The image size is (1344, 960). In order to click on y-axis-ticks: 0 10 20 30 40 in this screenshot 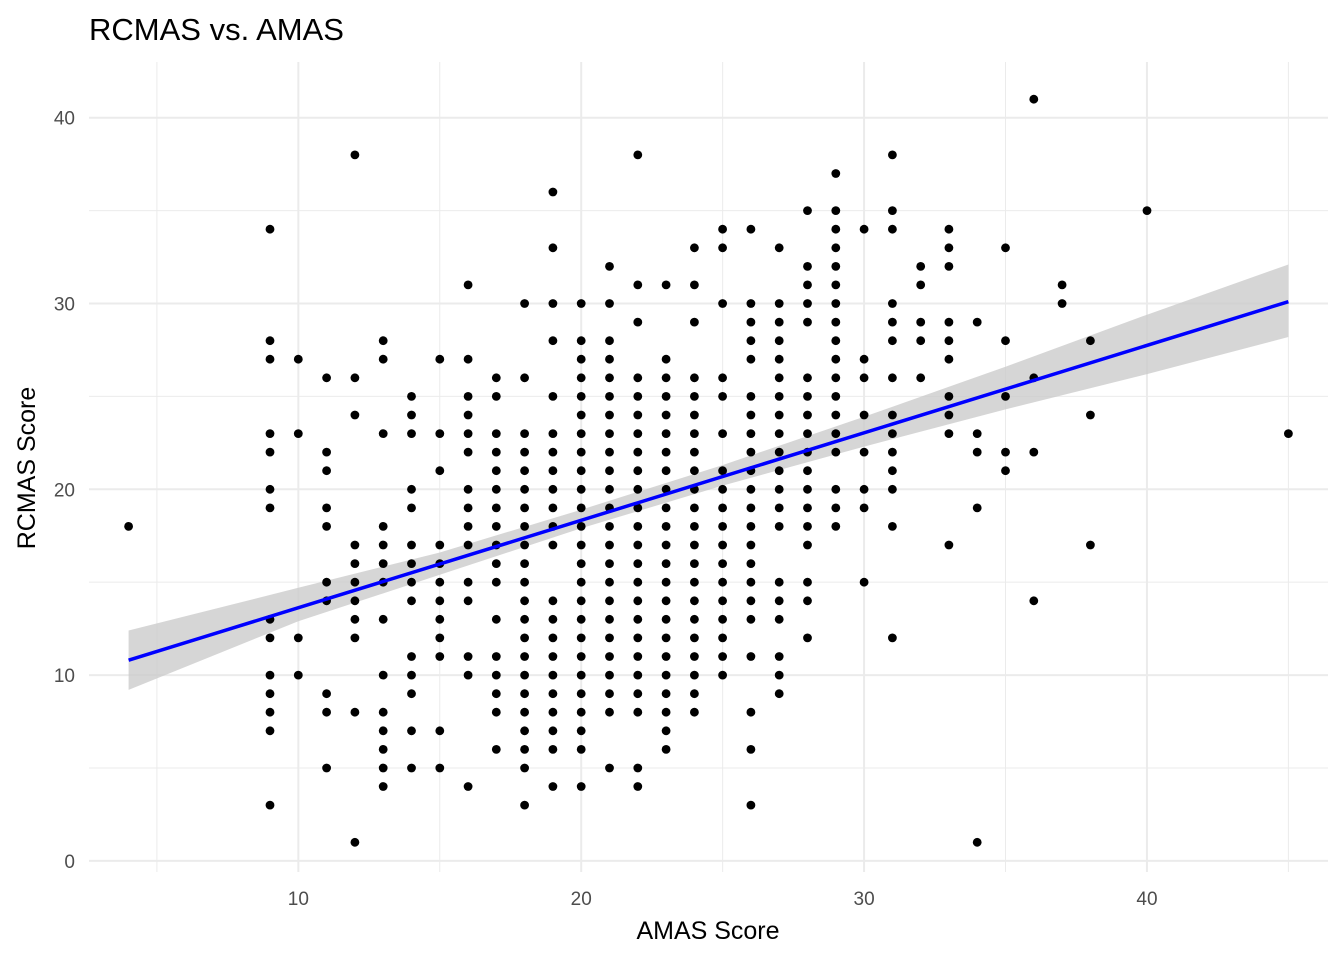, I will do `click(64, 491)`.